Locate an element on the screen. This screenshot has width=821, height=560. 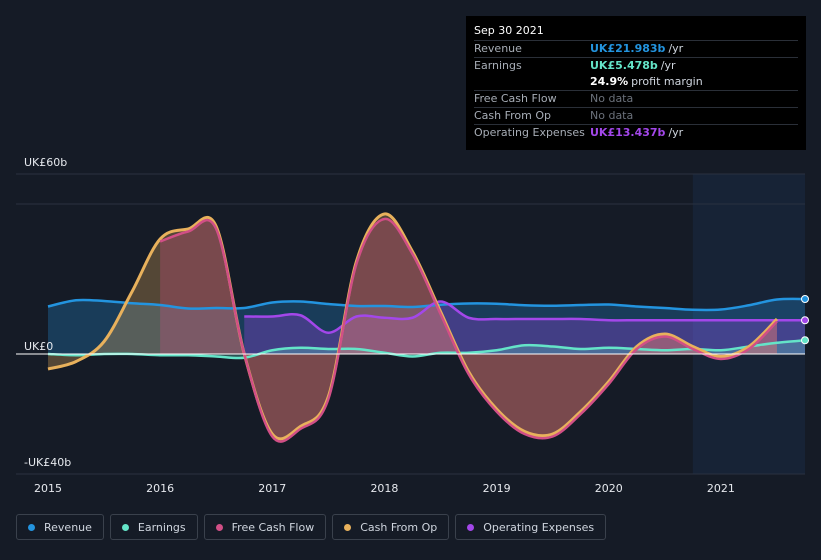
revenue-area is located at coordinates (426, 326).